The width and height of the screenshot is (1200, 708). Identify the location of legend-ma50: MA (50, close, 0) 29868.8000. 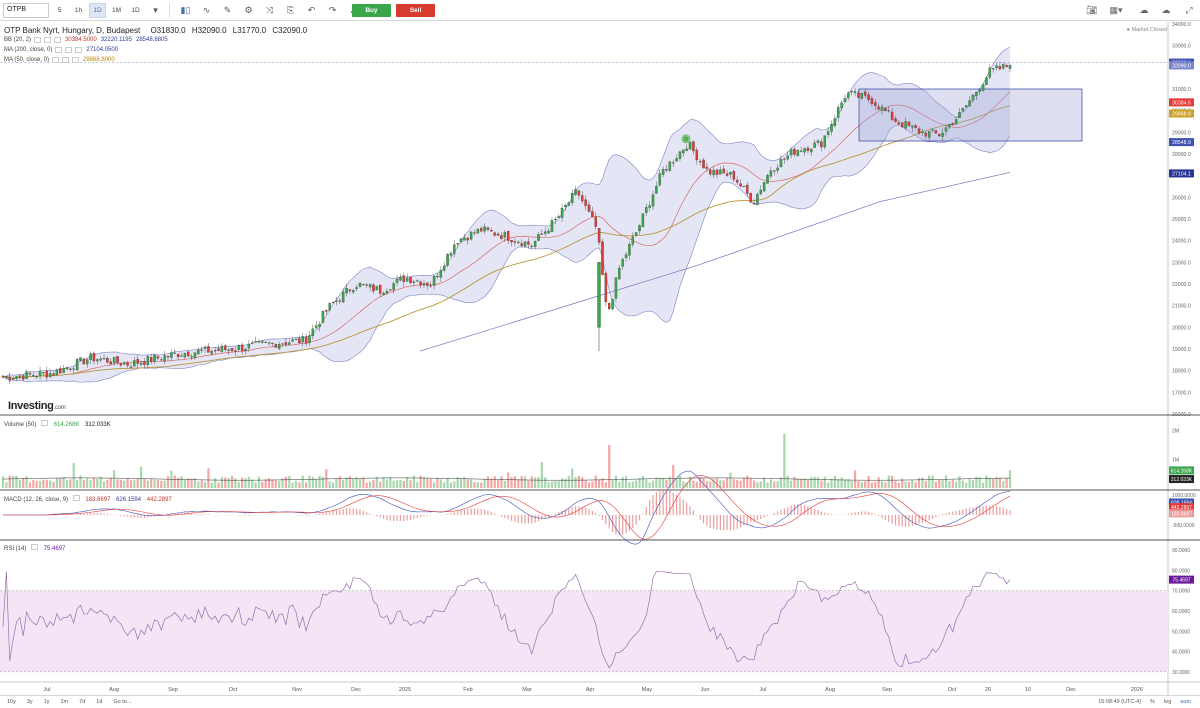
(59, 60).